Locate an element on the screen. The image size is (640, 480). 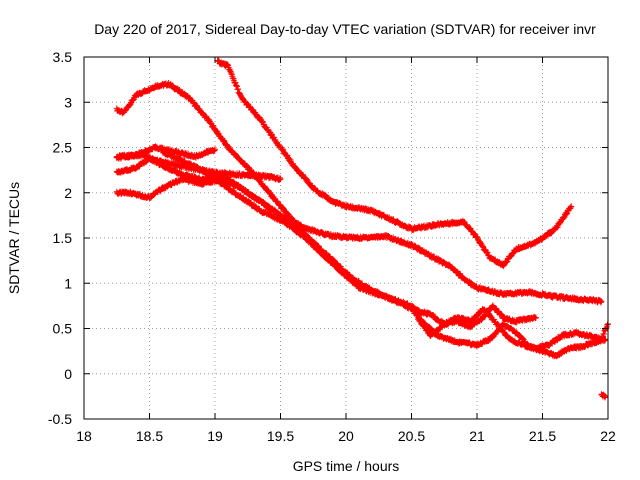
y-tick-label: 0.5 is located at coordinates (63, 329).